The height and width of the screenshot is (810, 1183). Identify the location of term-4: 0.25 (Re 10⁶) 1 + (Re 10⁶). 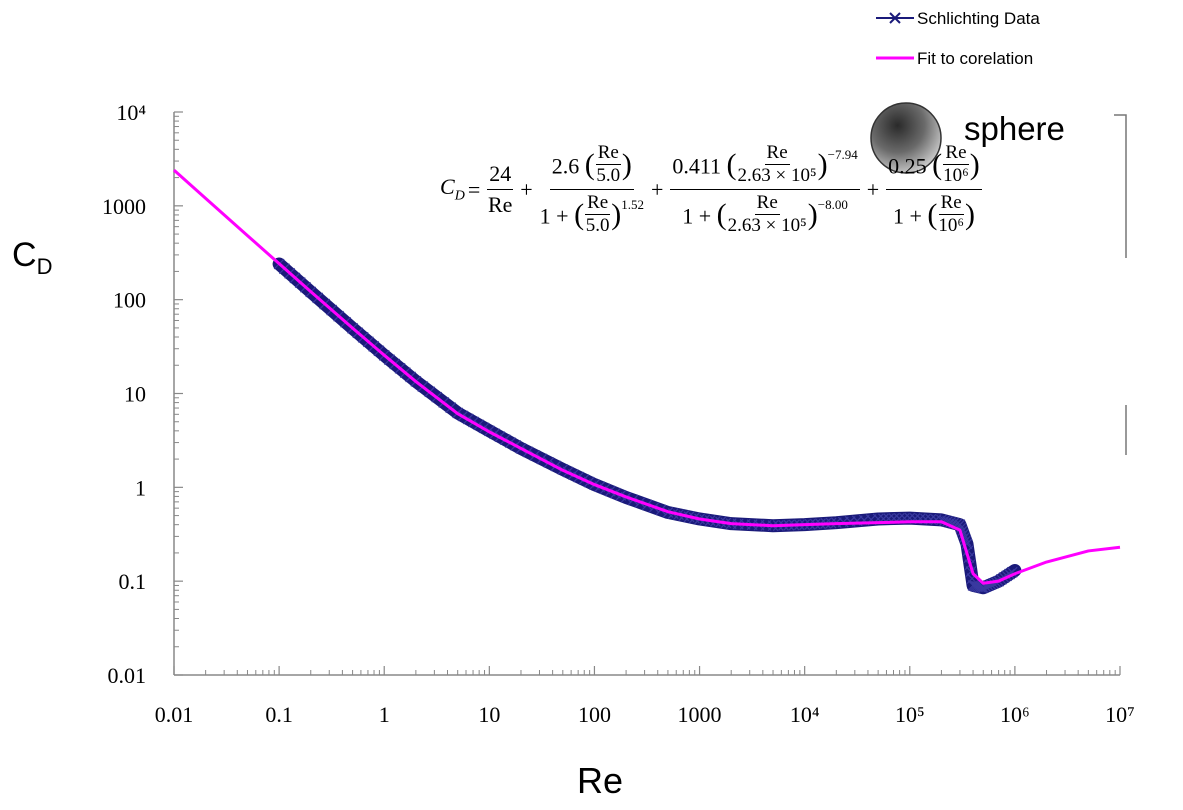
(934, 189).